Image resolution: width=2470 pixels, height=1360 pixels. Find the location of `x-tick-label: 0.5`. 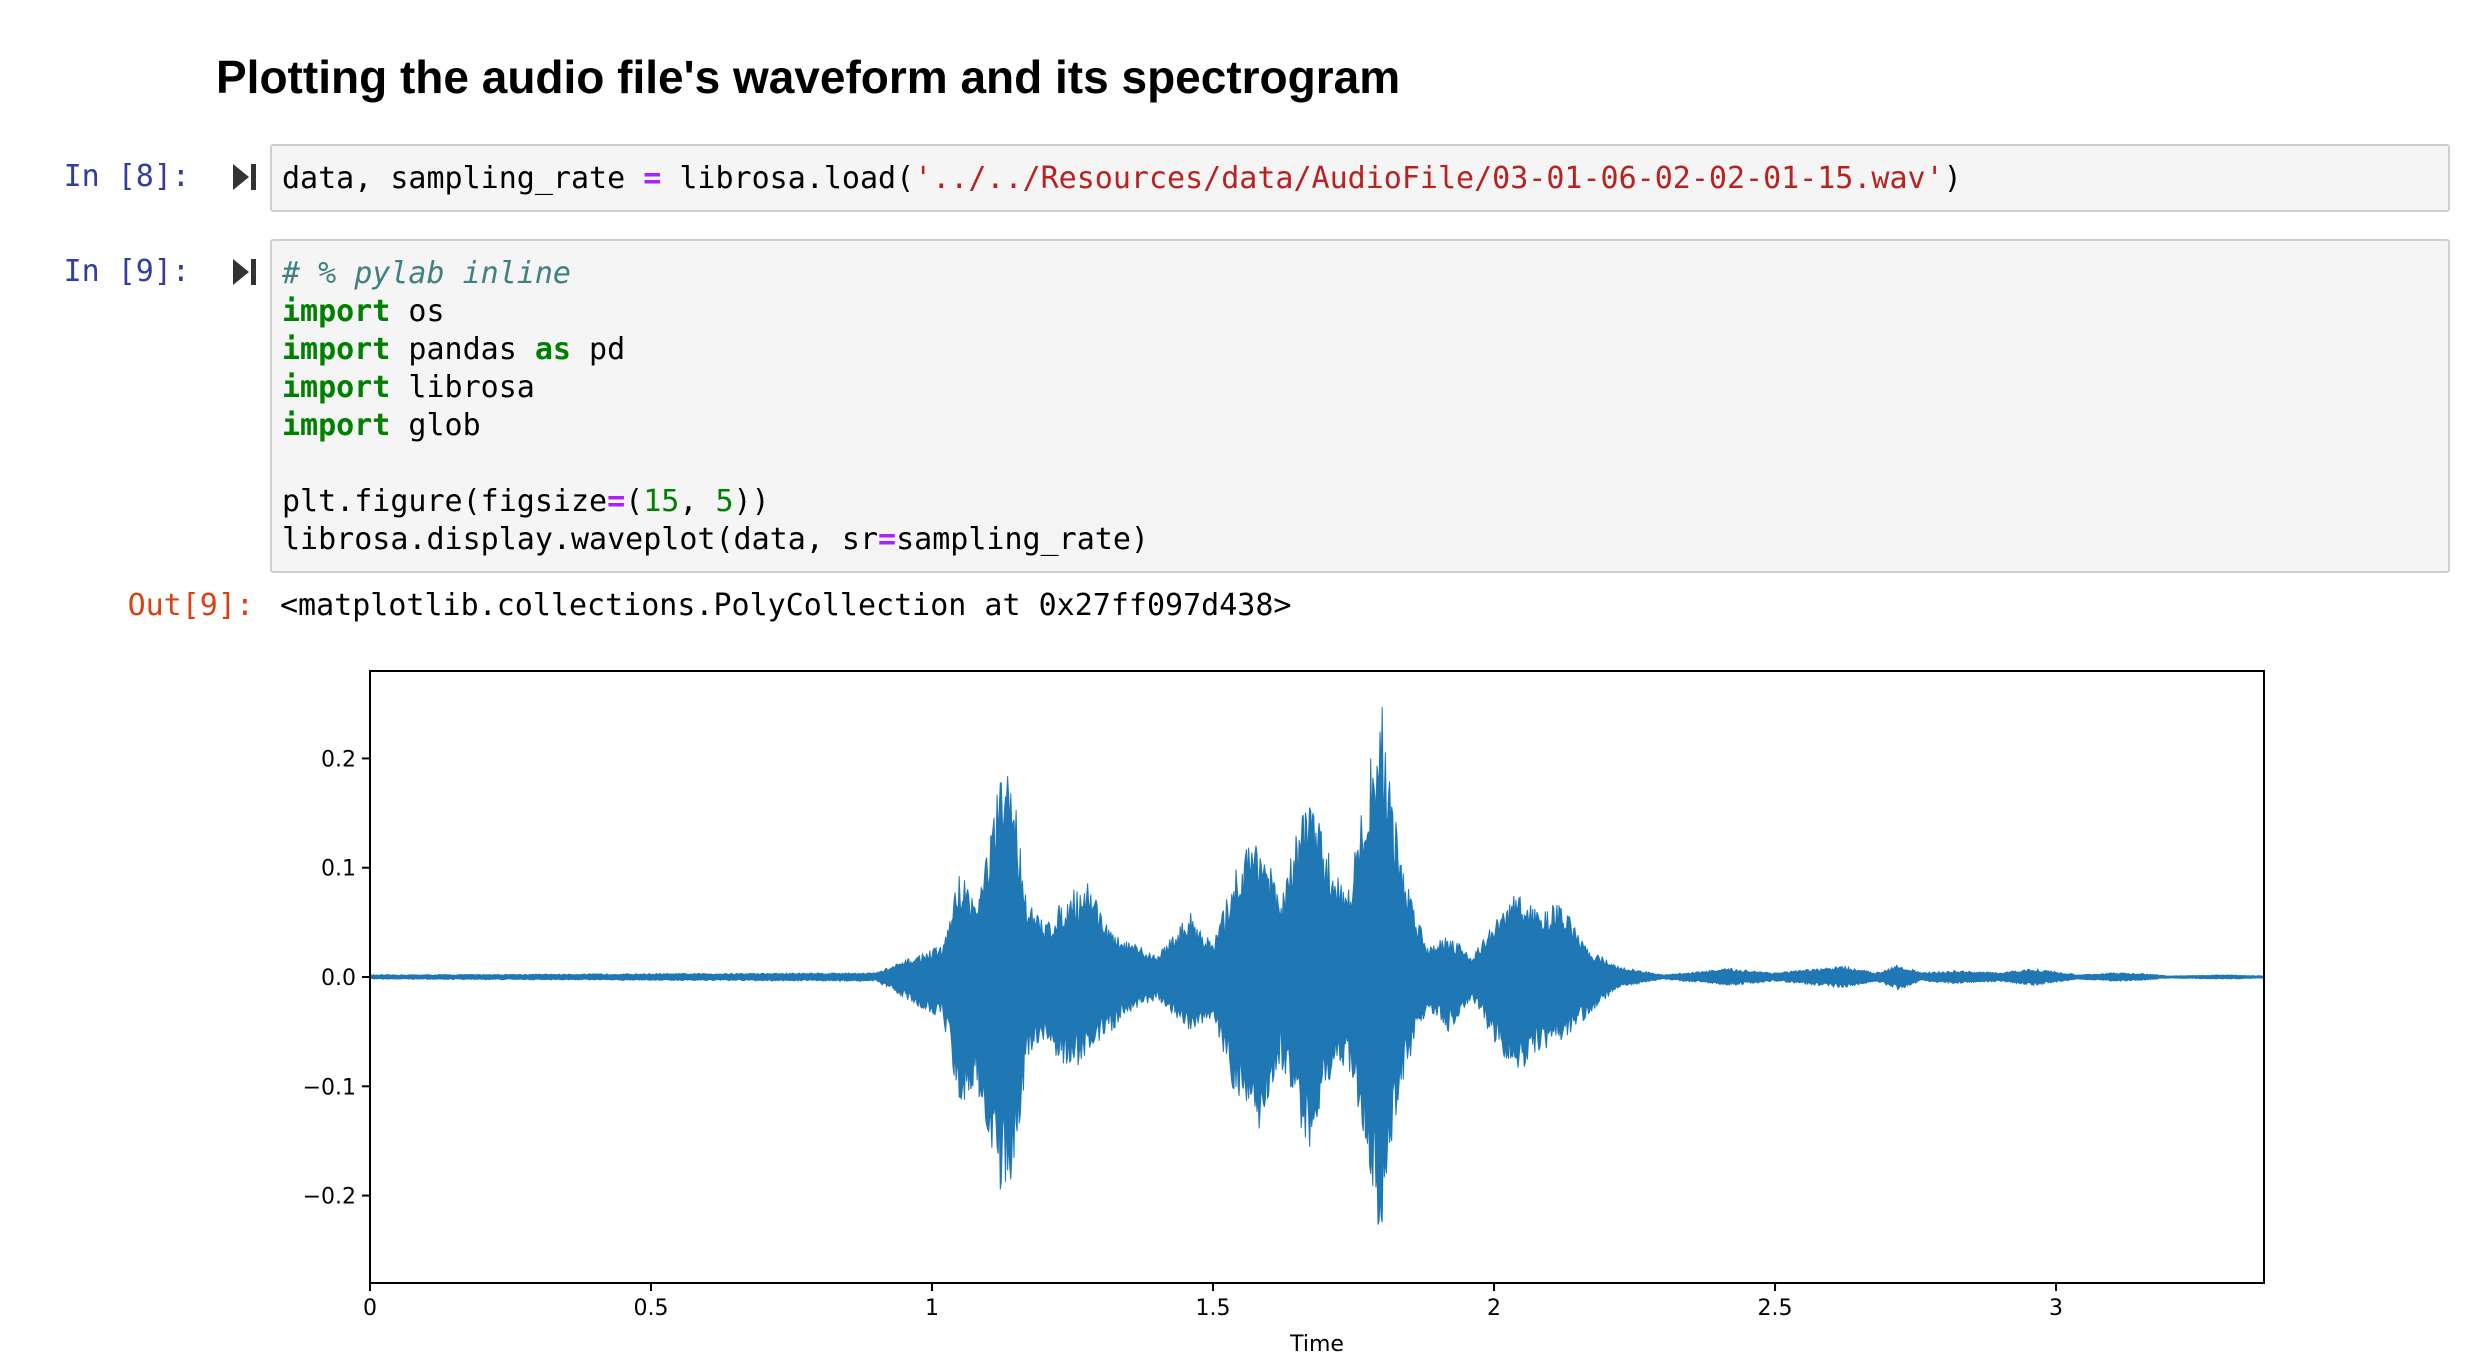

x-tick-label: 0.5 is located at coordinates (651, 1308).